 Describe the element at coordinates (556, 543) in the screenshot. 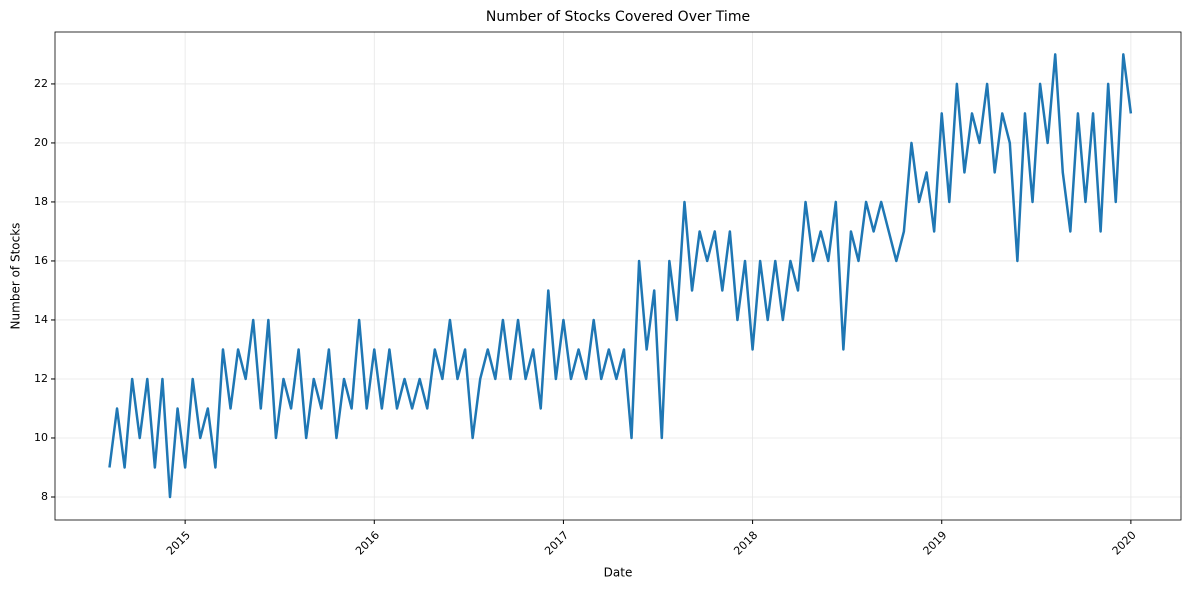

I see `x-tick-label: 2017` at that location.